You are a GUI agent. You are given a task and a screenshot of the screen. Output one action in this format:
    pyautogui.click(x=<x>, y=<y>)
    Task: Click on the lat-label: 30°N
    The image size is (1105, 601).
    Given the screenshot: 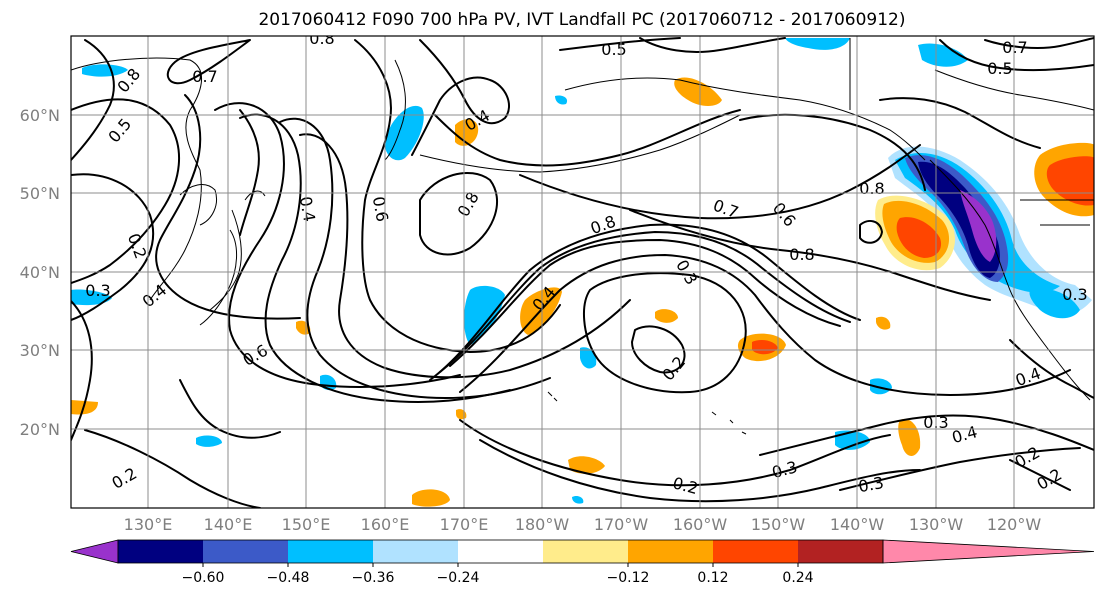 What is the action you would take?
    pyautogui.click(x=40, y=350)
    